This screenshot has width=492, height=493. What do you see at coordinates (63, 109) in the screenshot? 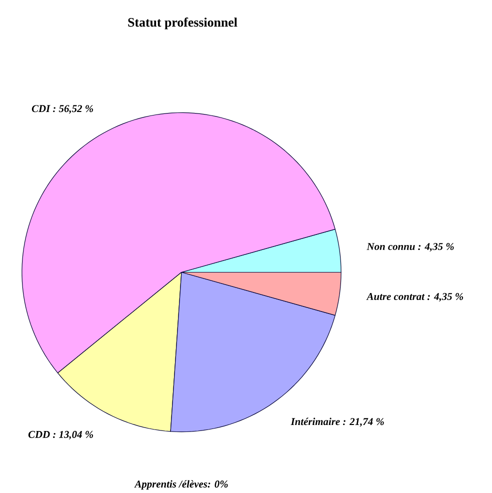
I see `slice-label: CDI : 56,52 %` at bounding box center [63, 109].